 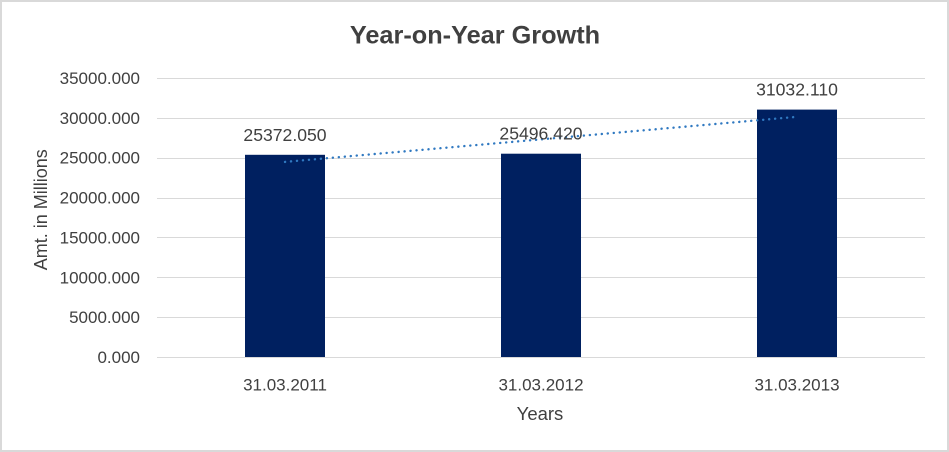 I want to click on svg-text: 31032.110, so click(x=797, y=90).